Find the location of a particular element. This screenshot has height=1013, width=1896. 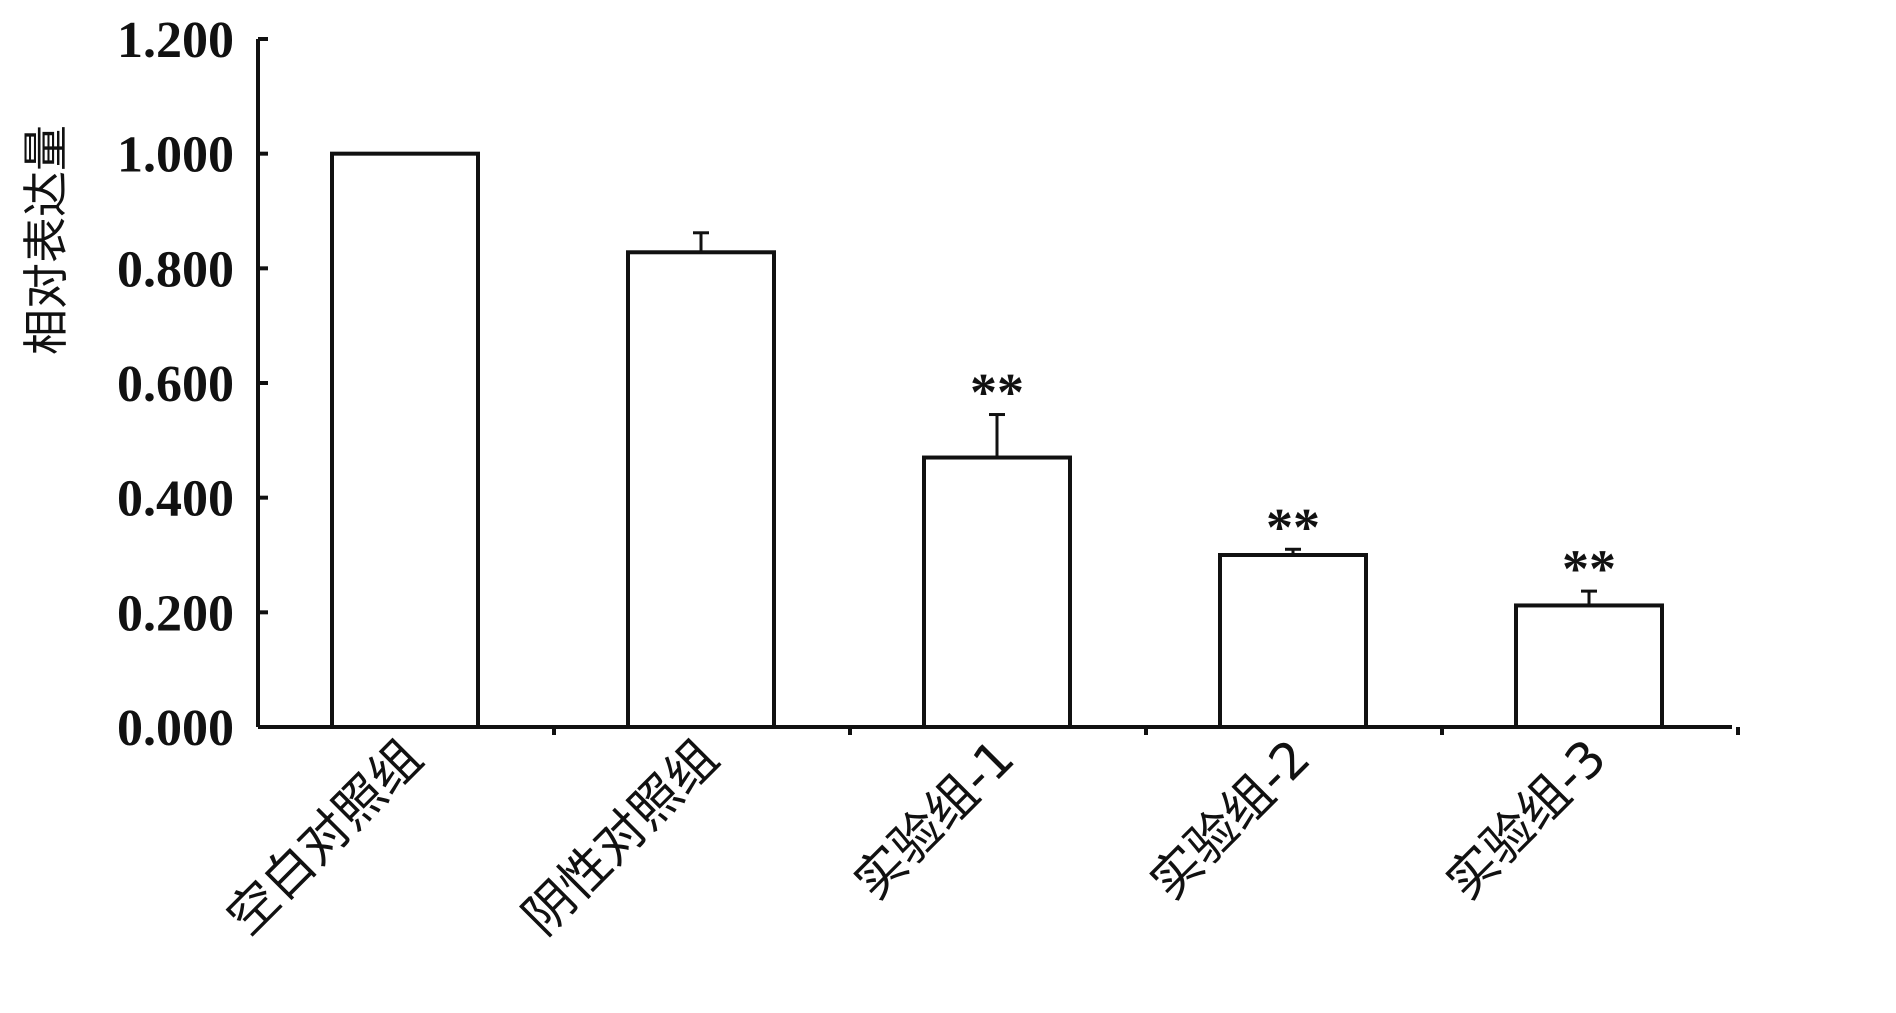

y-tick-label: 0.400 is located at coordinates (175, 499).